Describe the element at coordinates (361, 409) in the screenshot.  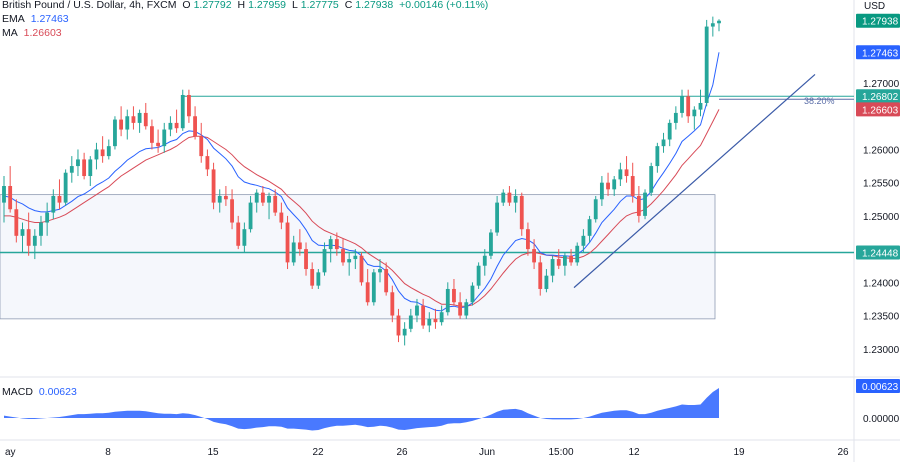
I see `macd-area` at that location.